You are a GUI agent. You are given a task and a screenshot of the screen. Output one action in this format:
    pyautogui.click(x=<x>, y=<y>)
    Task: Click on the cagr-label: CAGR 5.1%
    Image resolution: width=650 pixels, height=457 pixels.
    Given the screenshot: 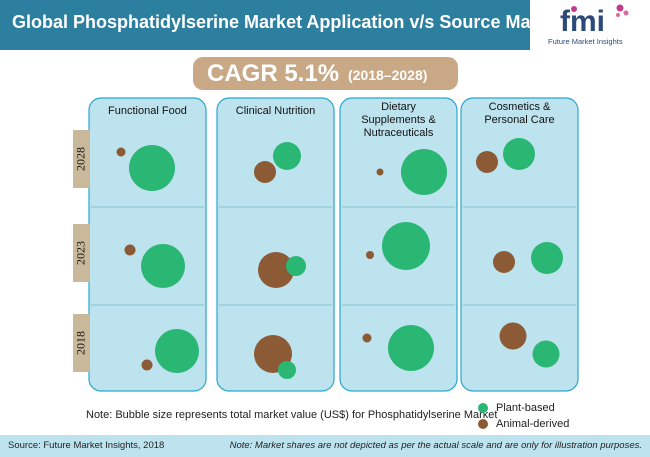 What is the action you would take?
    pyautogui.click(x=273, y=73)
    